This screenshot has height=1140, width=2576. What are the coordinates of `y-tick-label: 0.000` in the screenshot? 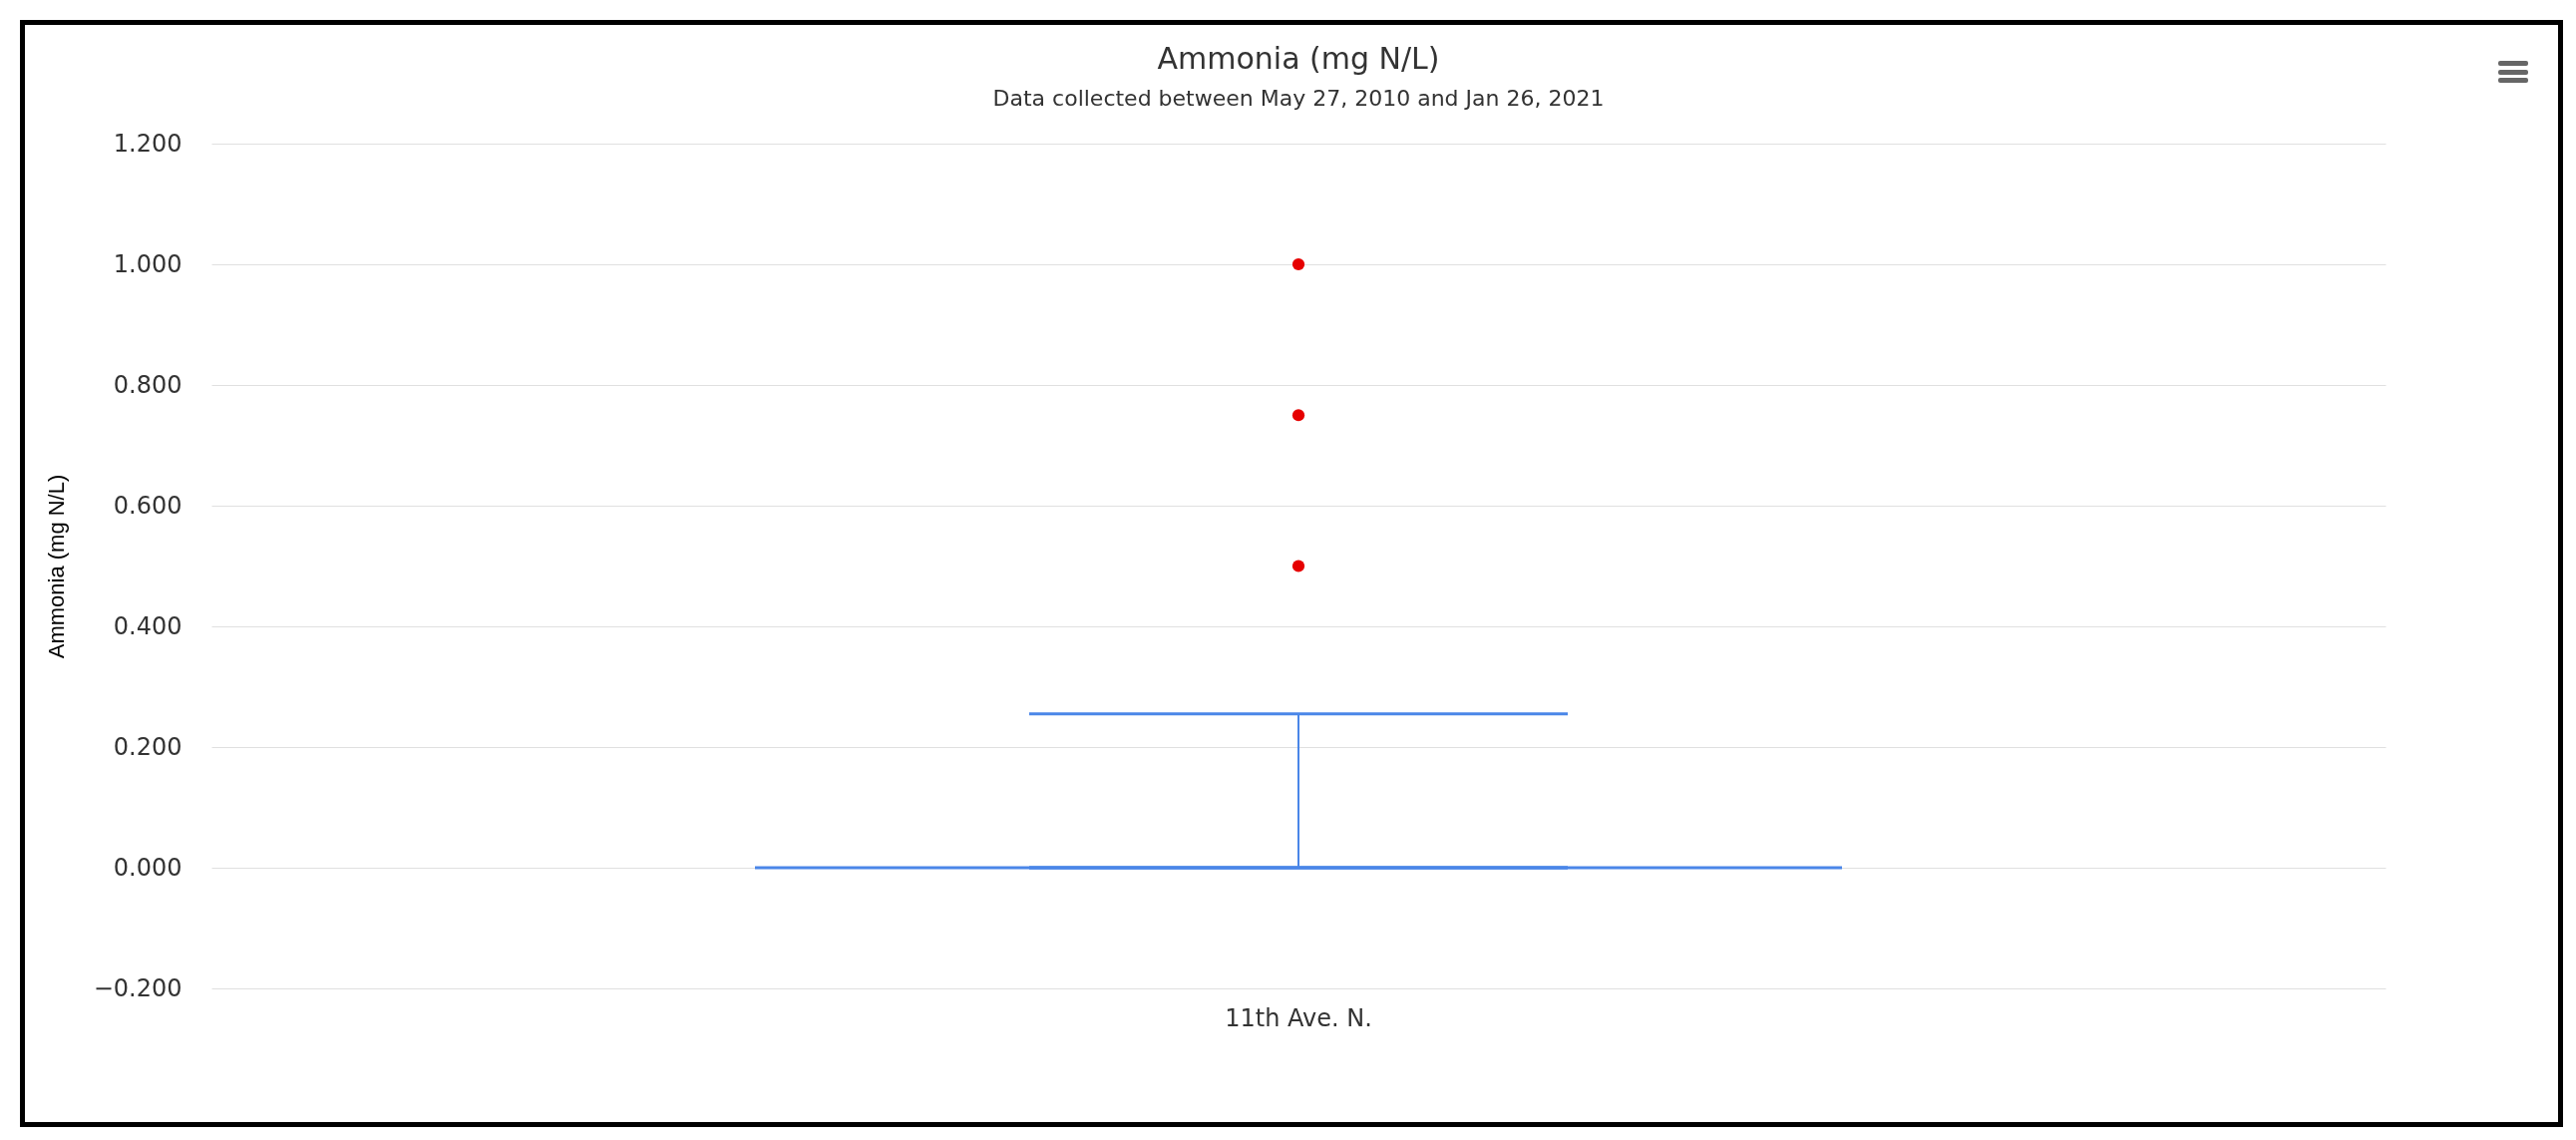 It's located at (148, 867).